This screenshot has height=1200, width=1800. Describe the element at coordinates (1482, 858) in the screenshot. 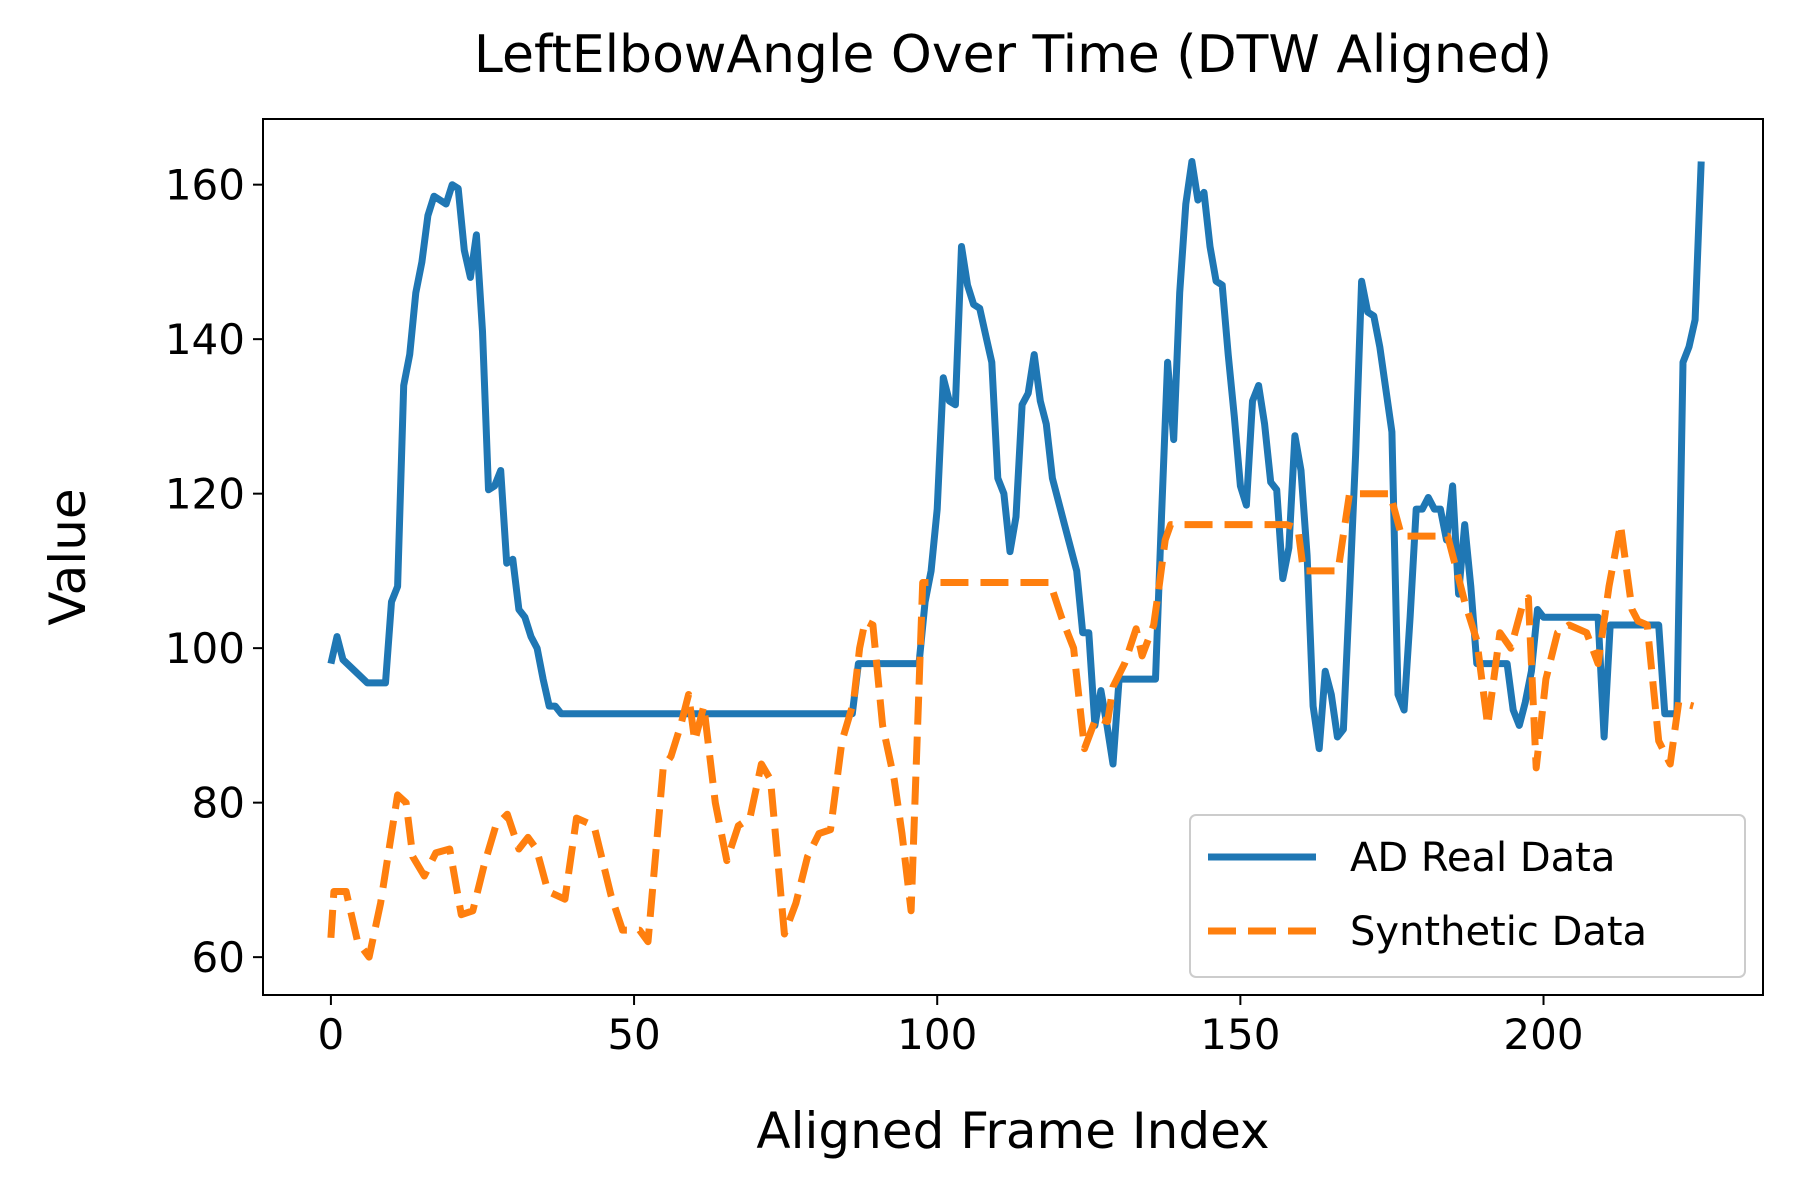

I see `legend-label: AD Real Data` at that location.